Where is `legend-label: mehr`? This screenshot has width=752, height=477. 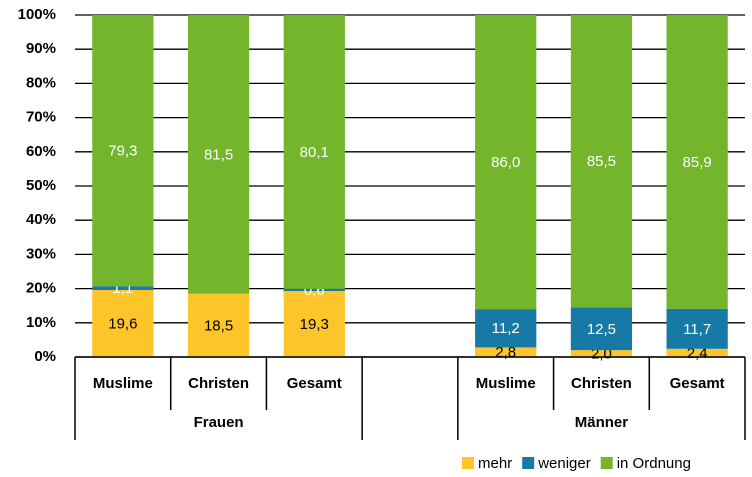 legend-label: mehr is located at coordinates (495, 463).